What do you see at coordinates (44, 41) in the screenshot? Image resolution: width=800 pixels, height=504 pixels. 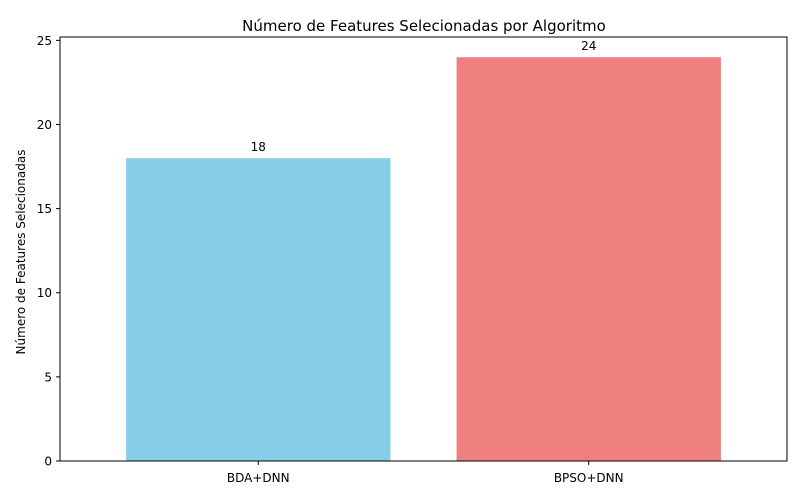 I see `y-tick-label-5: 25` at bounding box center [44, 41].